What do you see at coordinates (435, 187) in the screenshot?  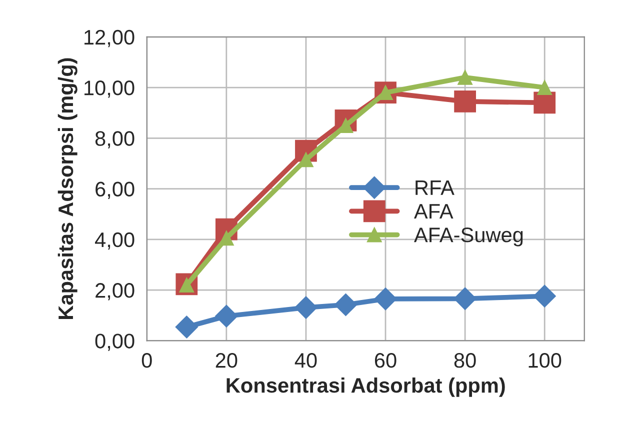 I see `legend-label: RFA` at bounding box center [435, 187].